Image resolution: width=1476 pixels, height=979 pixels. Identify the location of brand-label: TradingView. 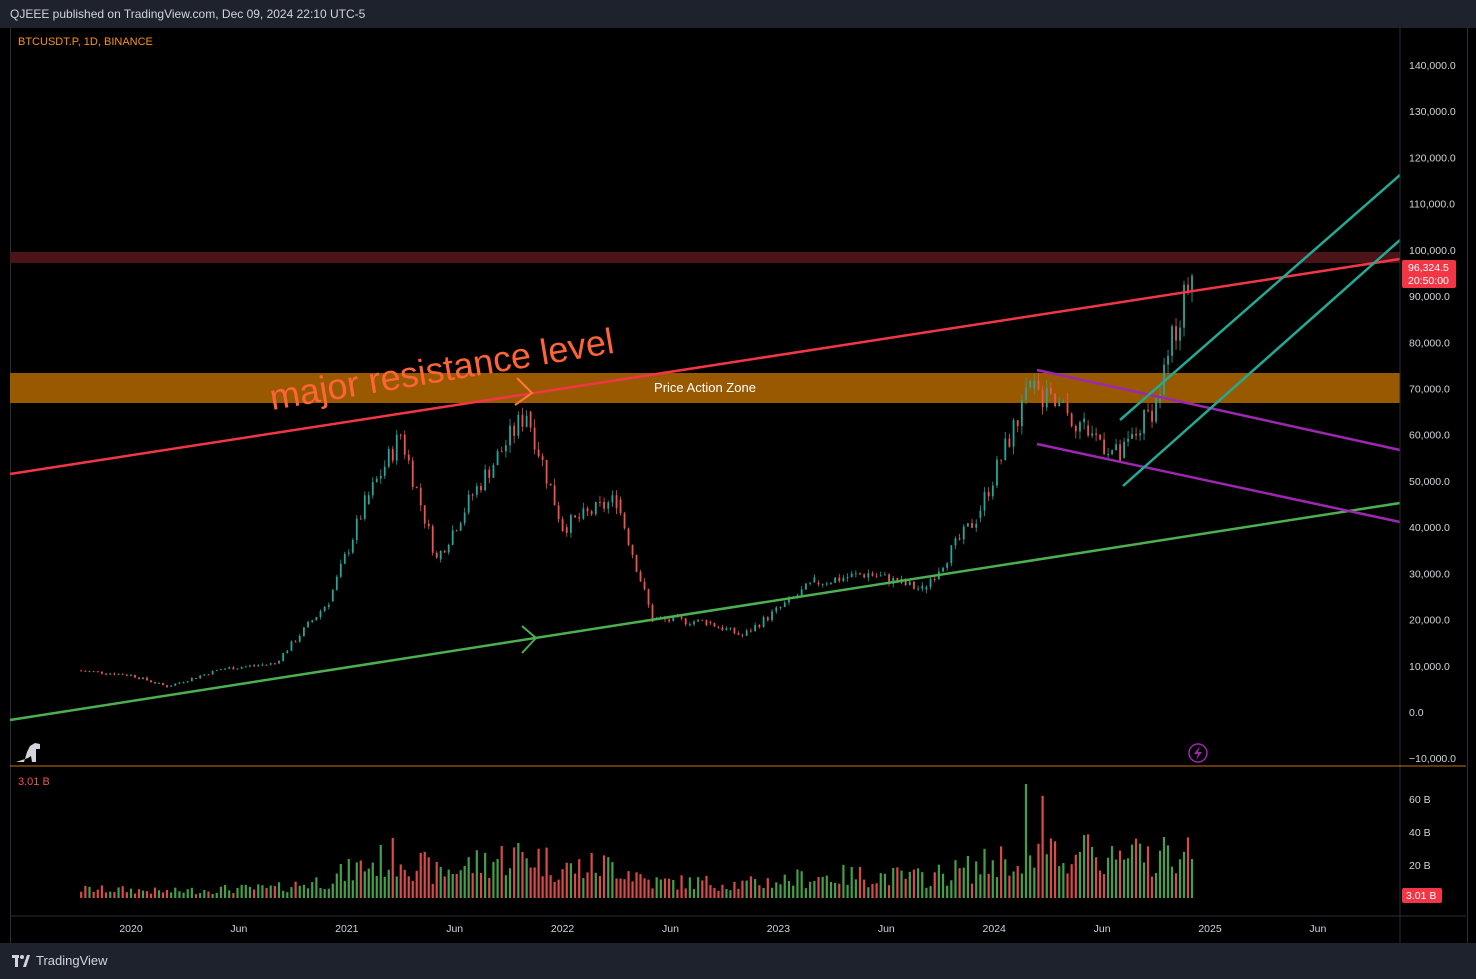
(72, 960).